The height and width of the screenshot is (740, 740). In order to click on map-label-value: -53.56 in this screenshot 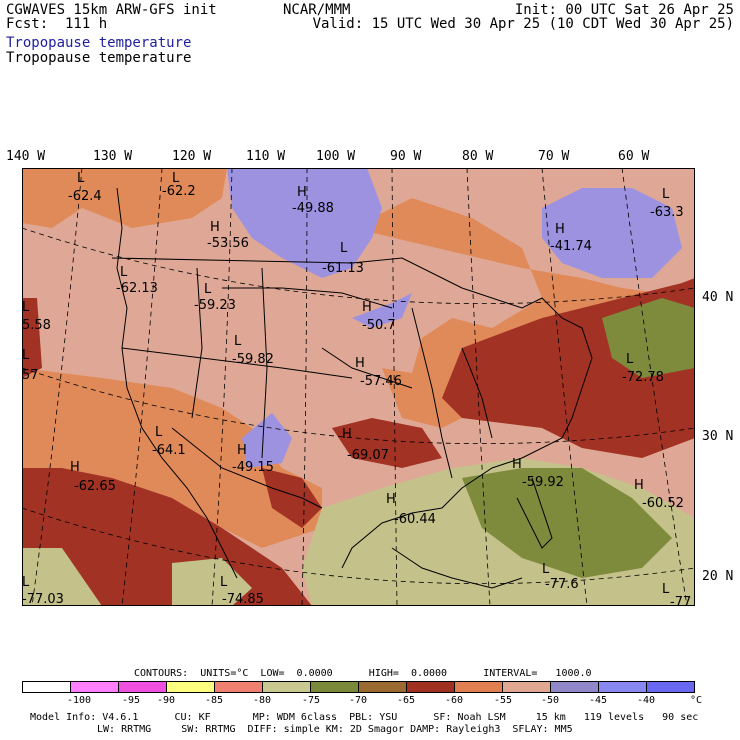, I will do `click(228, 243)`.